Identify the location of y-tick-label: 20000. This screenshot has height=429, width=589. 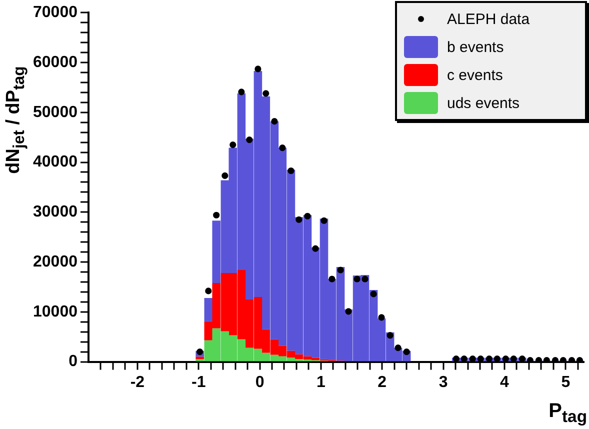
(55, 261).